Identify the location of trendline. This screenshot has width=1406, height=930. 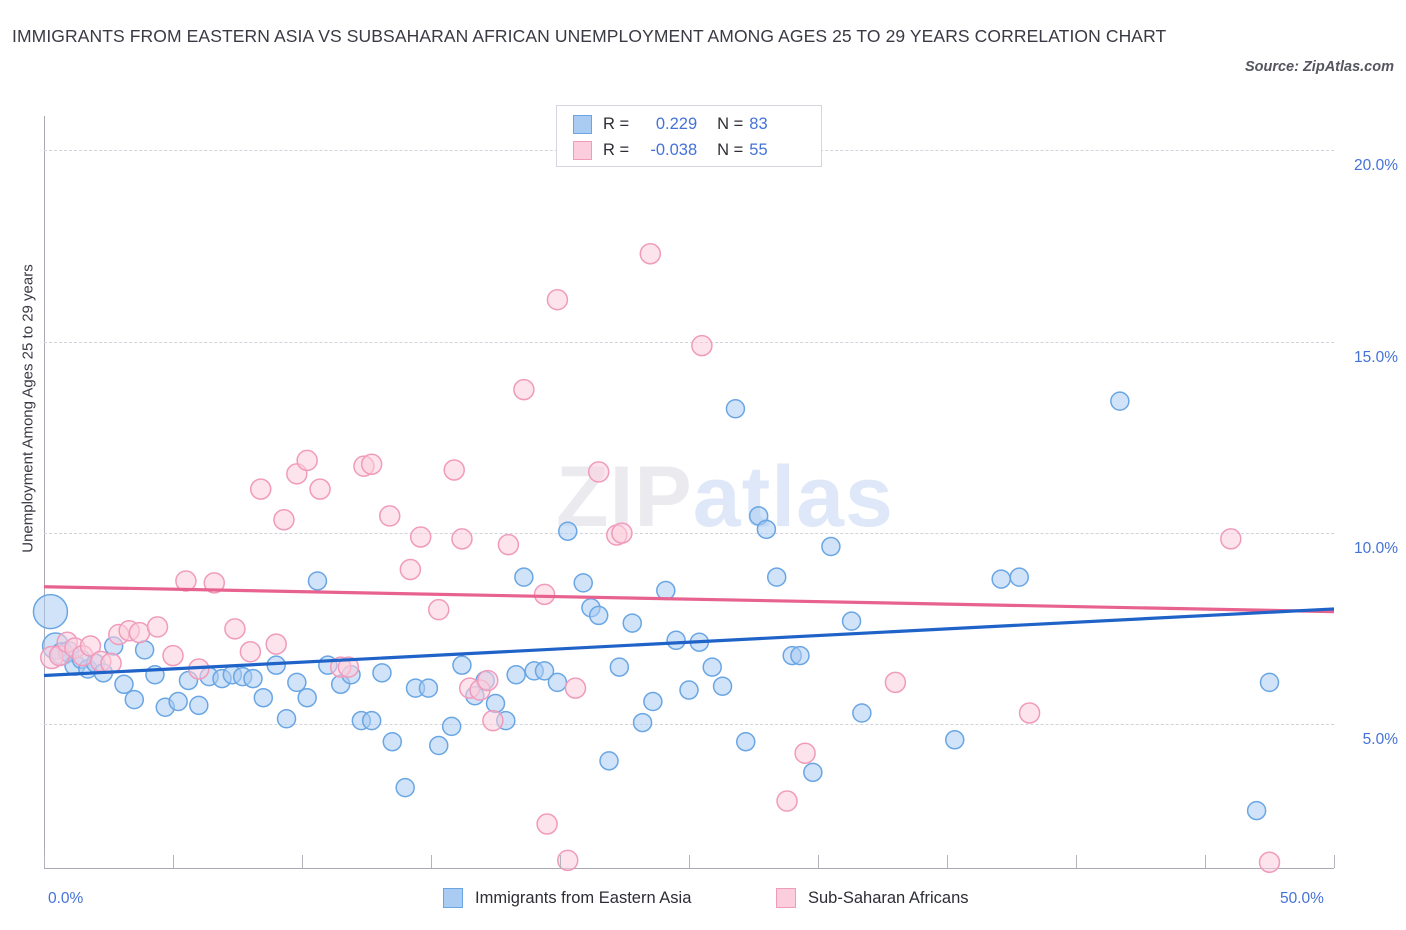
(689, 642).